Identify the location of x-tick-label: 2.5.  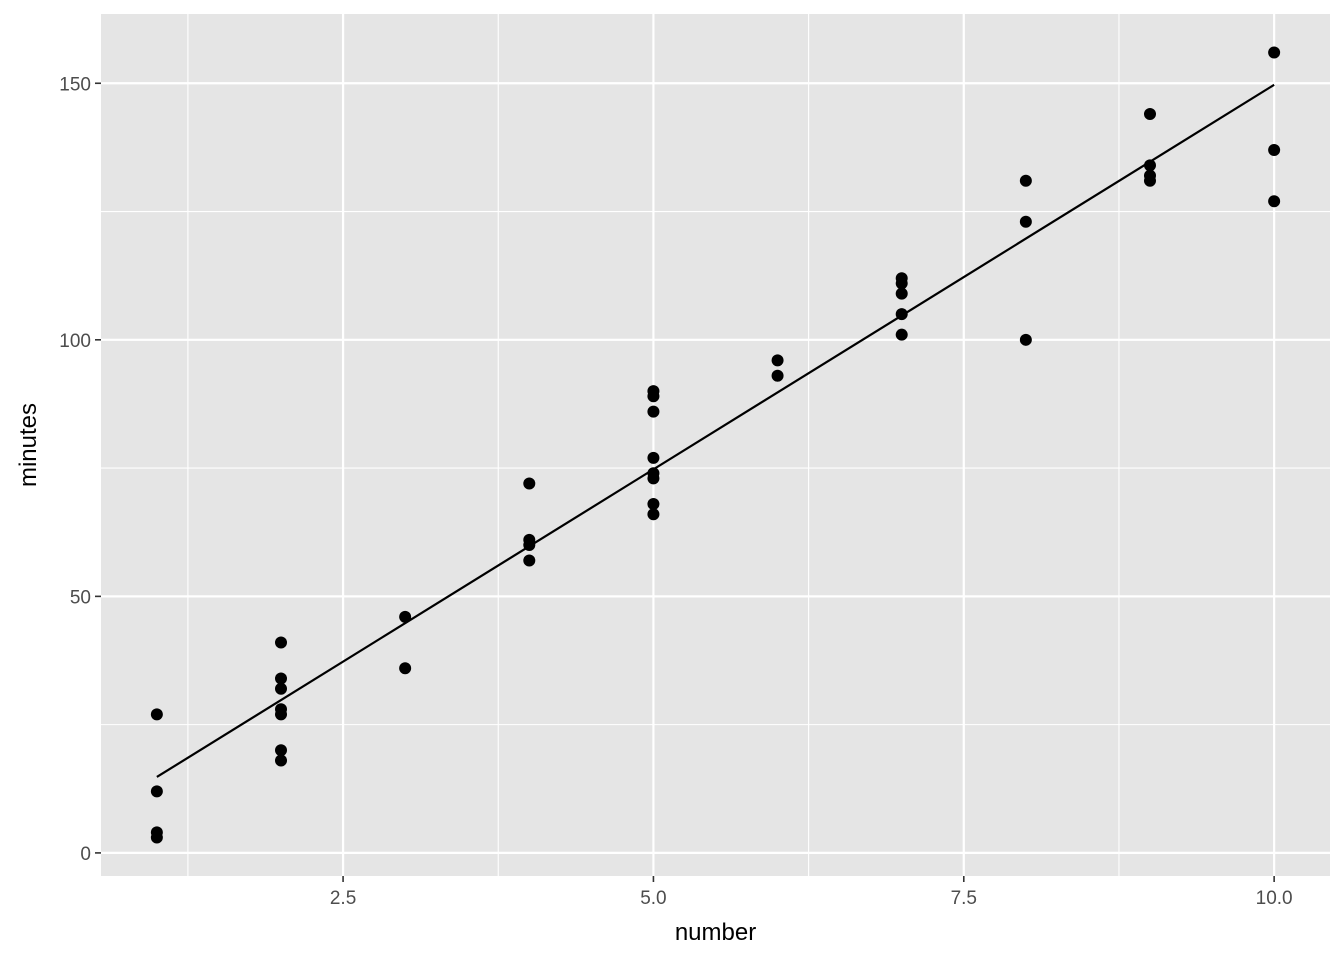
(343, 898).